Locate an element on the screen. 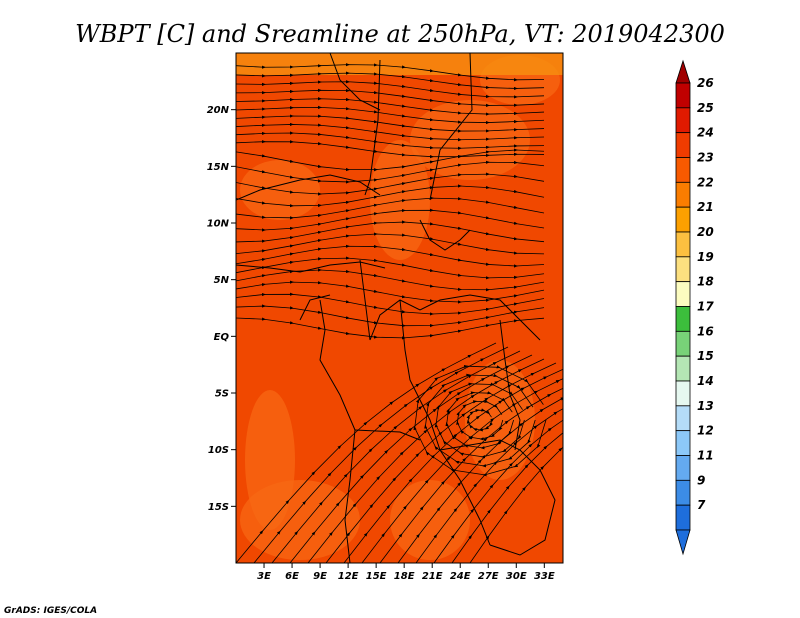 This screenshot has height=618, width=800. colorbar: 26 25 24 23 22 21 20 19 18 17 16 15 14 13 12 11 9 7 is located at coordinates (694, 307).